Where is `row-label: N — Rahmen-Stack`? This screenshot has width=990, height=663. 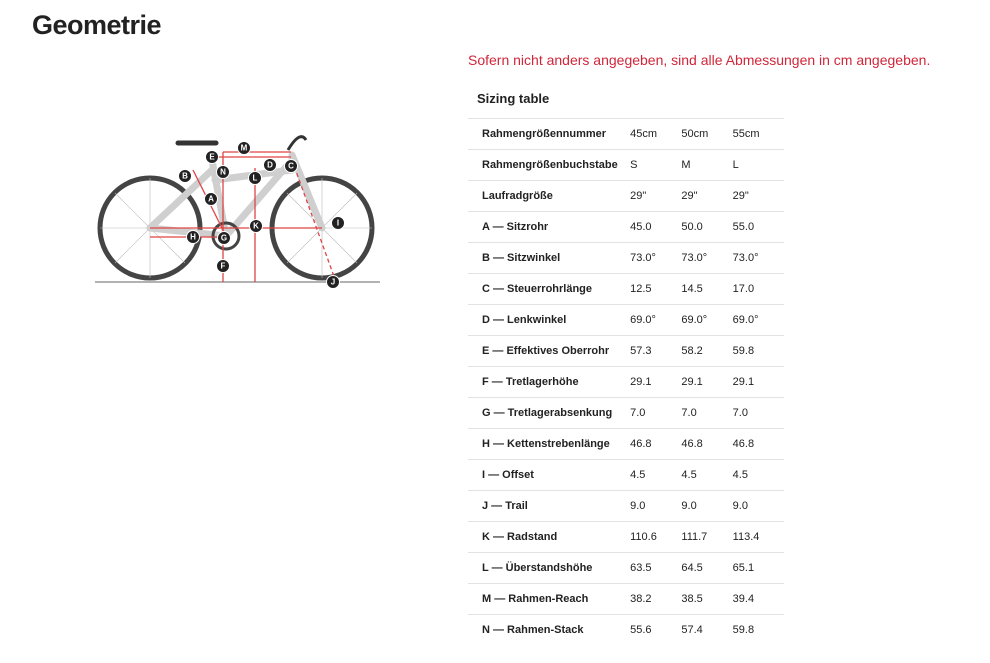 row-label: N — Rahmen-Stack is located at coordinates (549, 629).